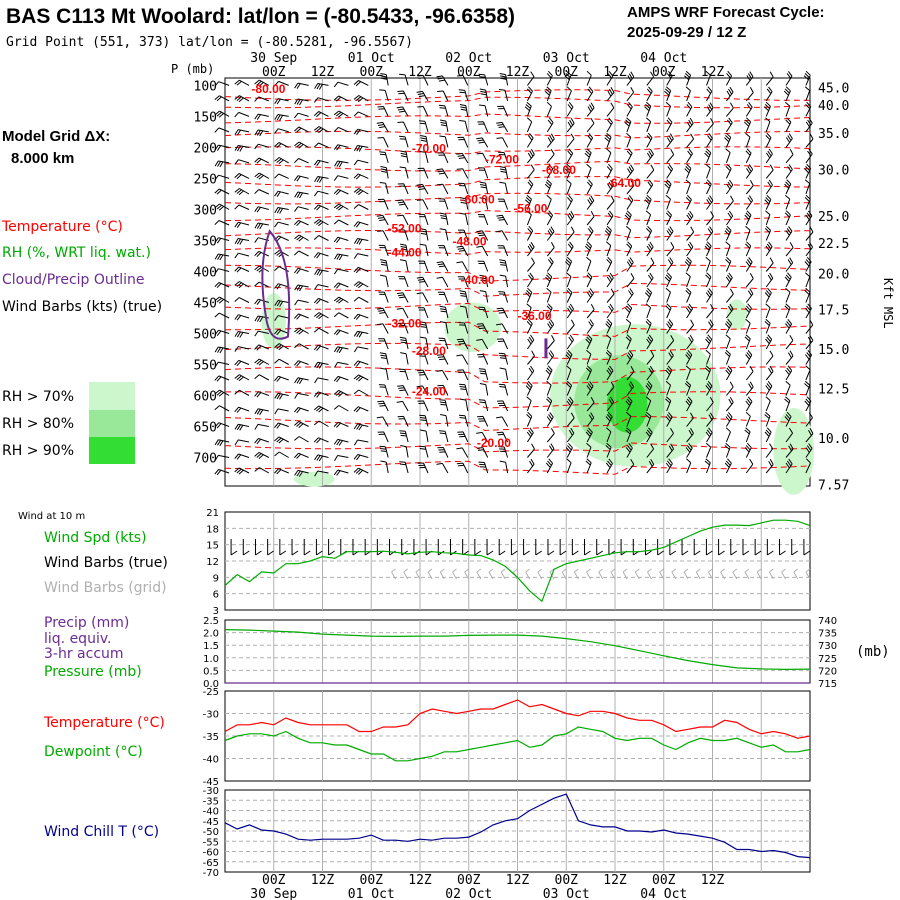 This screenshot has height=900, width=900. I want to click on bottom-date-label: 03 Oct, so click(566, 893).